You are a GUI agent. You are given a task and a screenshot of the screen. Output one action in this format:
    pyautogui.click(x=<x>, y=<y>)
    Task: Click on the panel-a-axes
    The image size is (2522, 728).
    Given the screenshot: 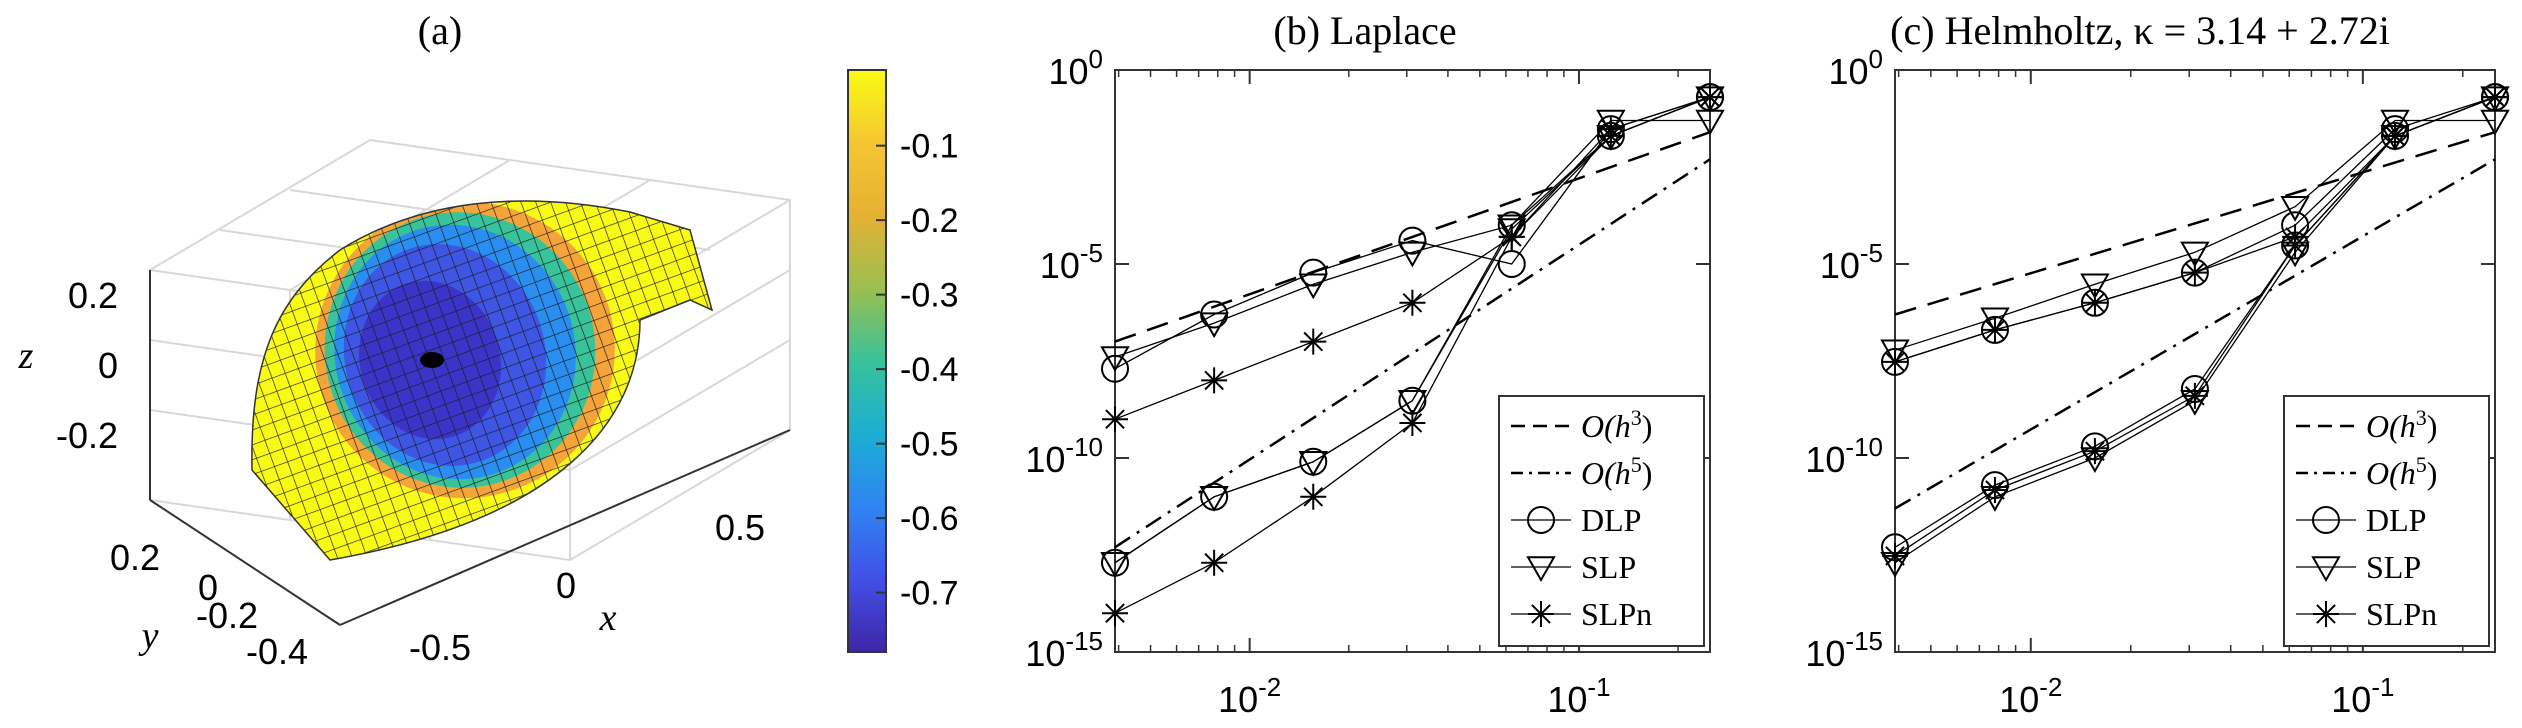 What is the action you would take?
    pyautogui.click(x=470, y=448)
    